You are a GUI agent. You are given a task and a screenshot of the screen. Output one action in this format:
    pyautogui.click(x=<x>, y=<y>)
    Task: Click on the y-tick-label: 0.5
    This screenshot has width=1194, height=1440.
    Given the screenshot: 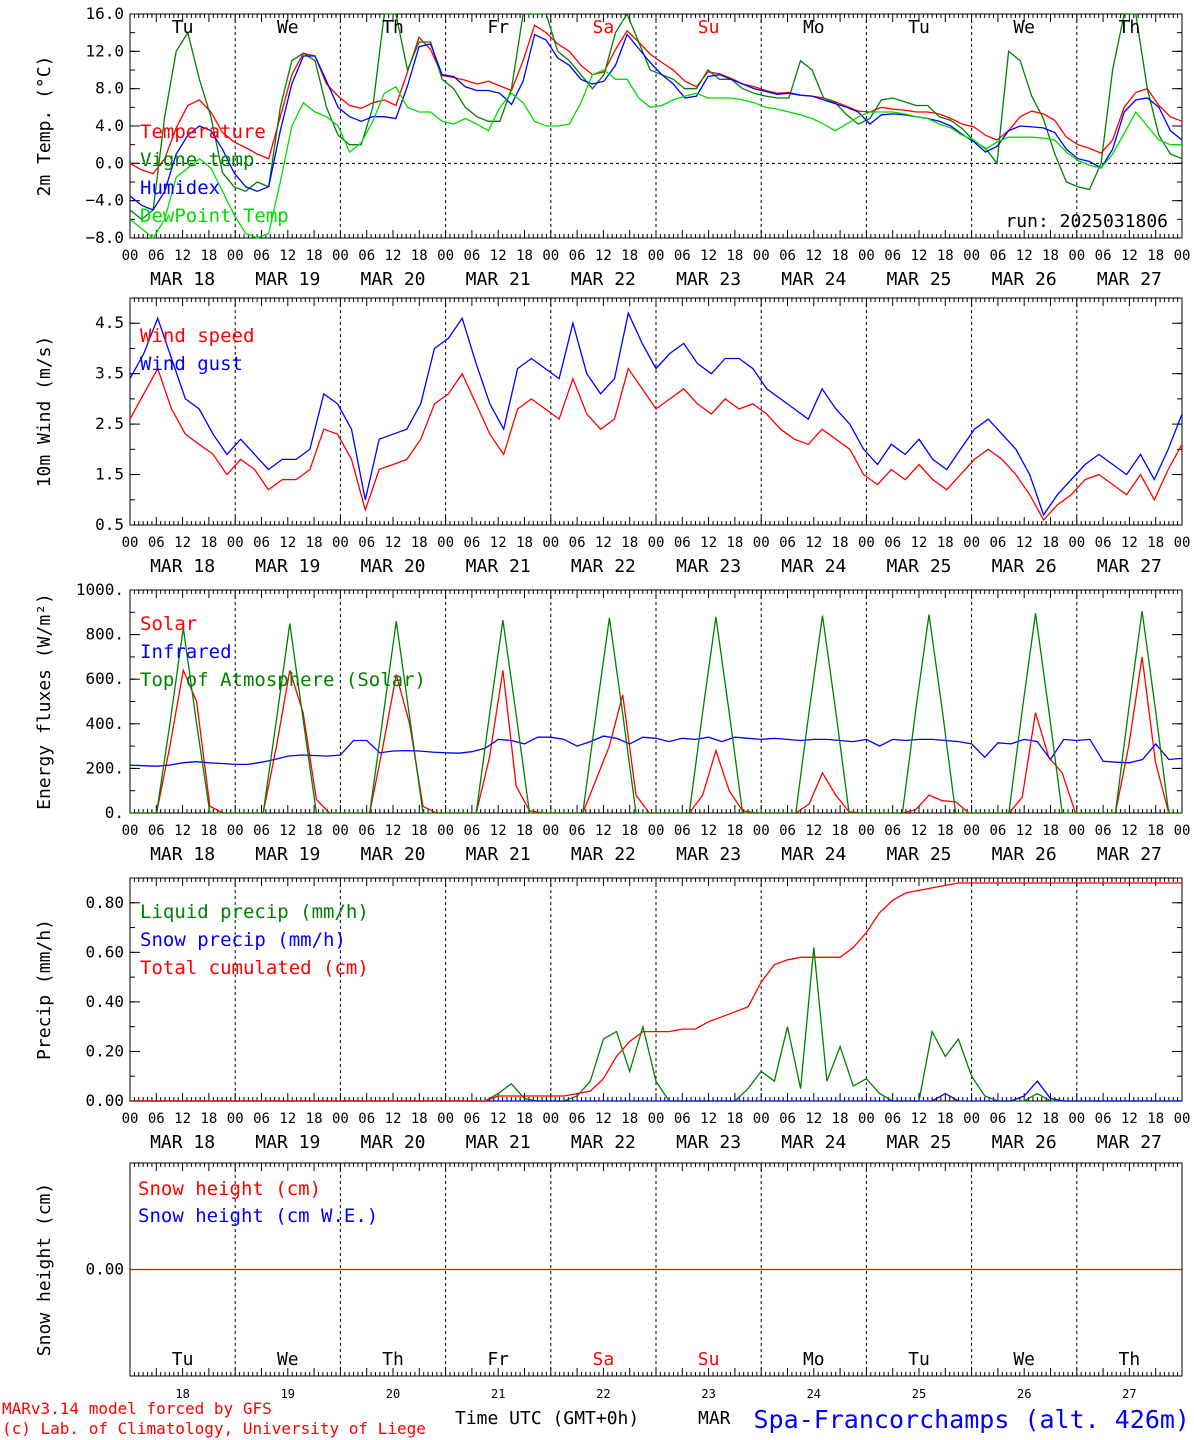 What is the action you would take?
    pyautogui.click(x=109, y=524)
    